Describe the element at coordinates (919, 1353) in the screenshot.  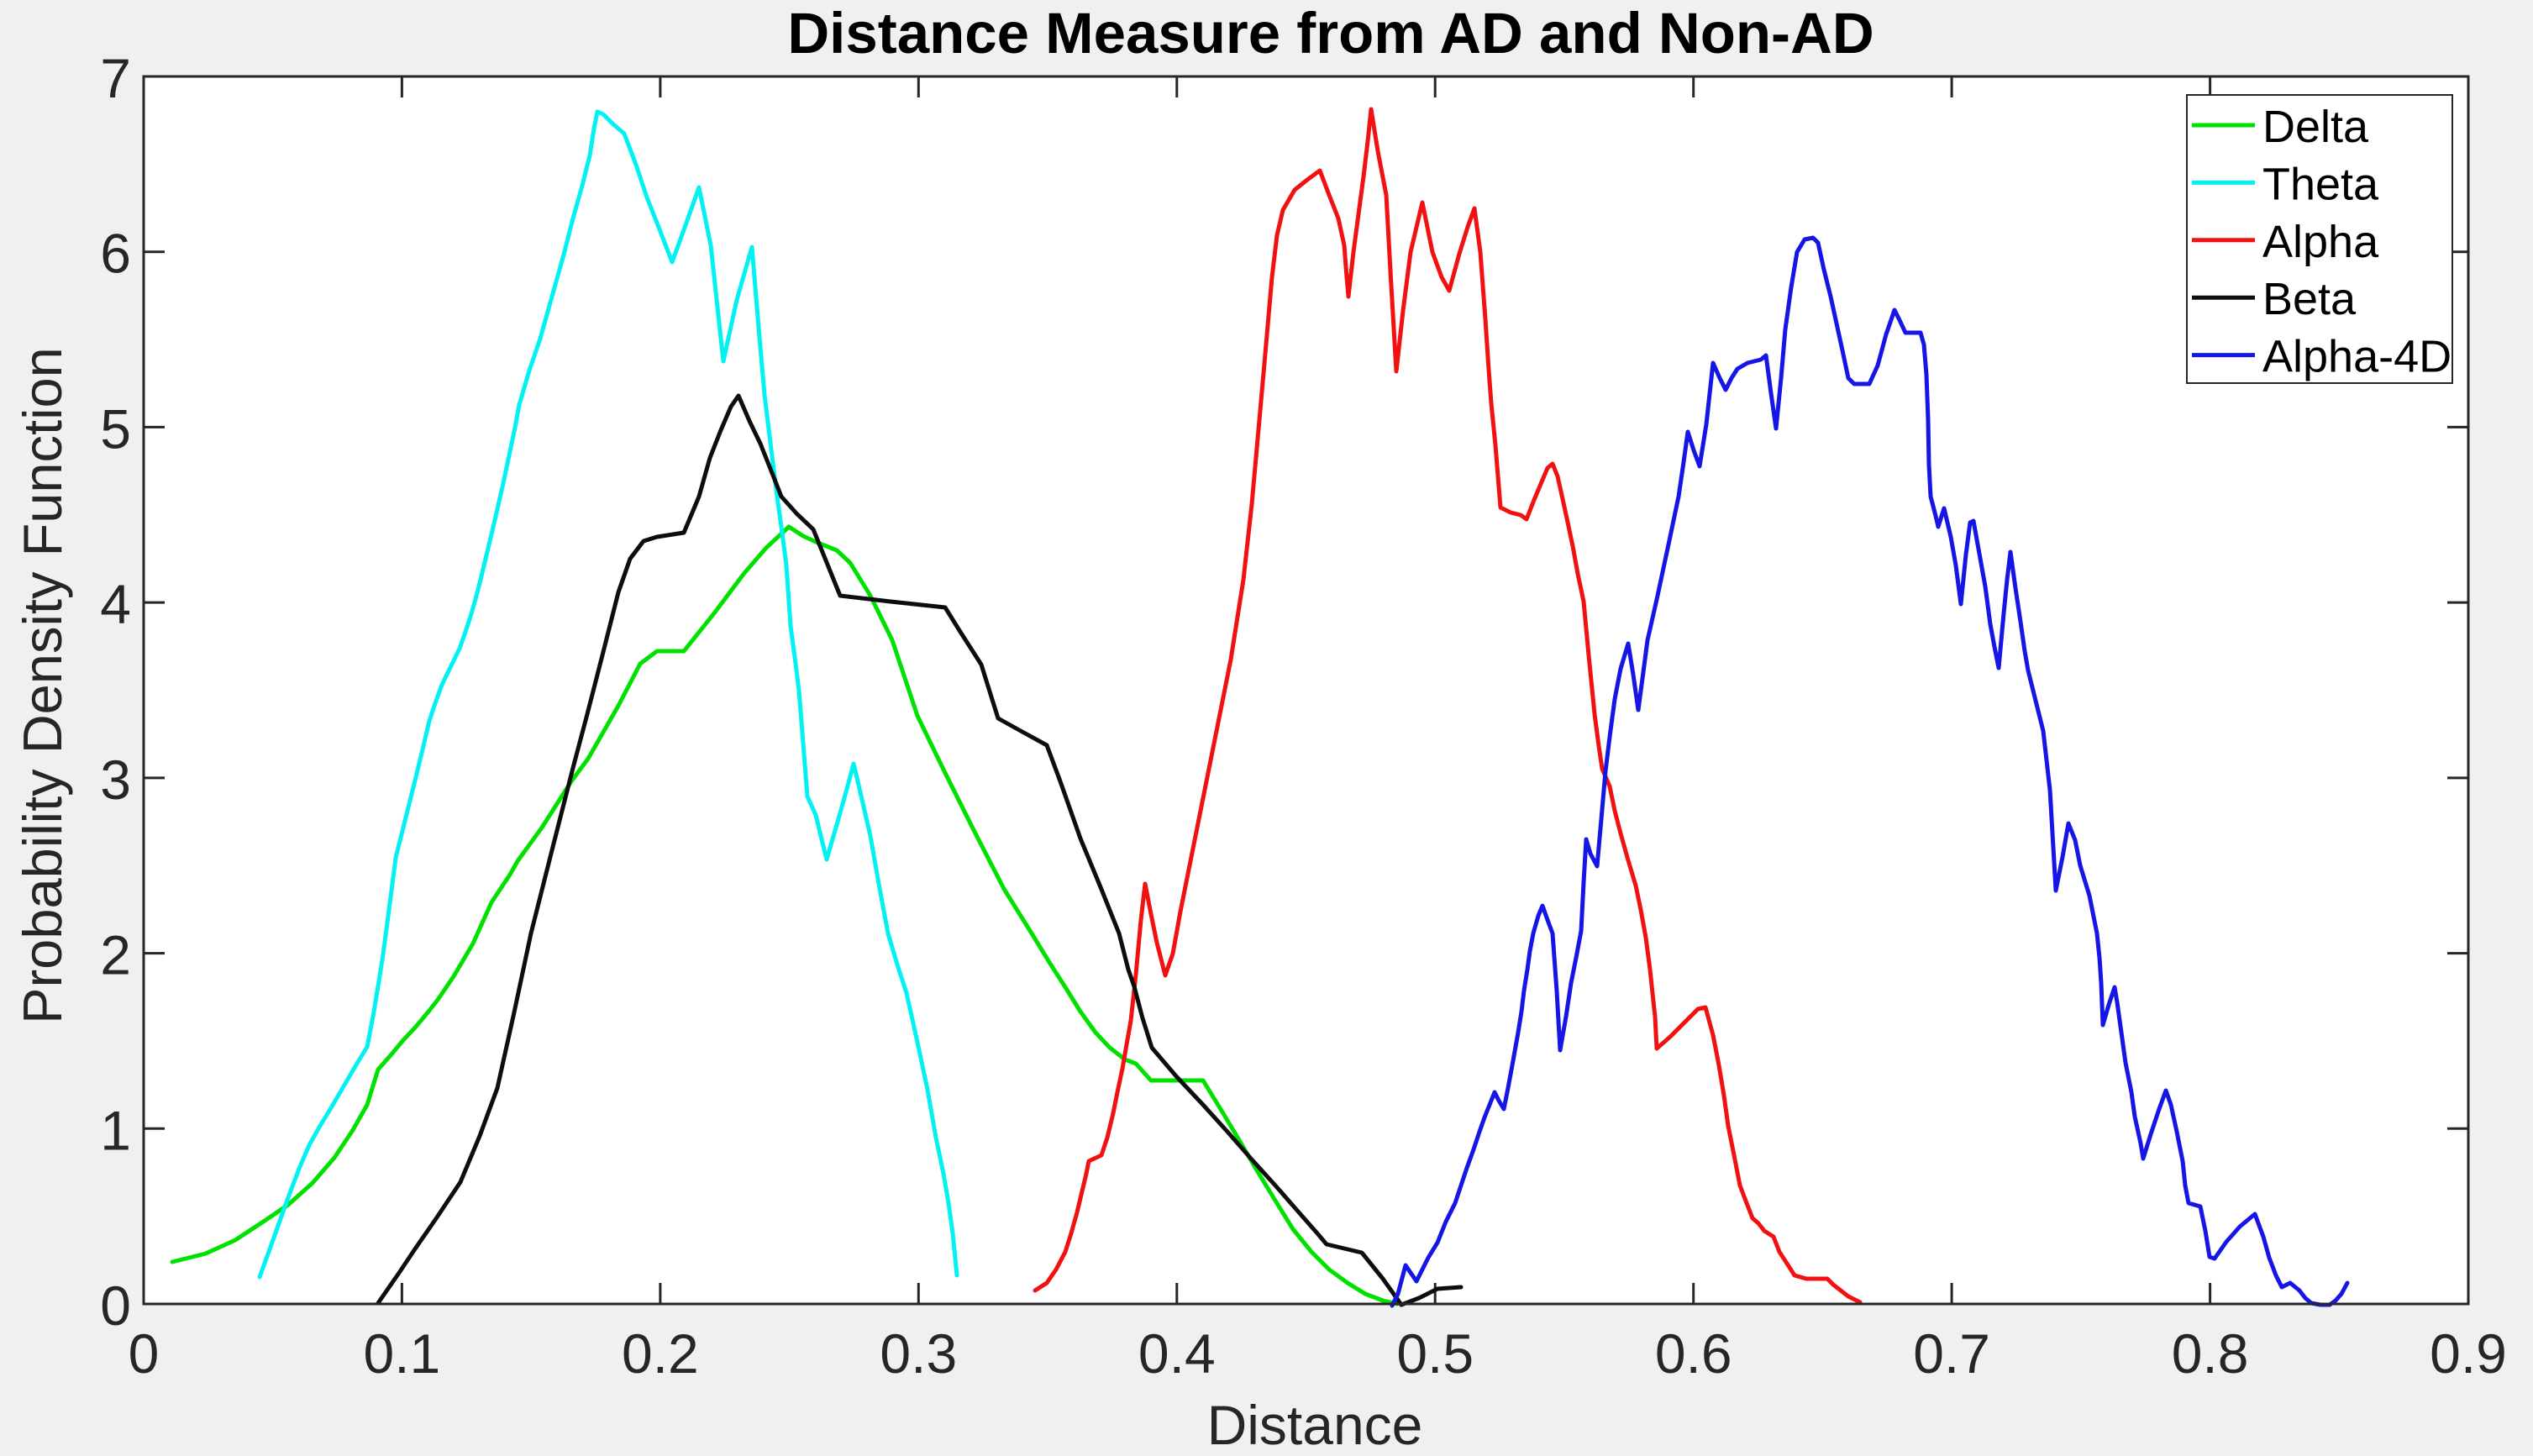
I see `svg-text: 0.3` at that location.